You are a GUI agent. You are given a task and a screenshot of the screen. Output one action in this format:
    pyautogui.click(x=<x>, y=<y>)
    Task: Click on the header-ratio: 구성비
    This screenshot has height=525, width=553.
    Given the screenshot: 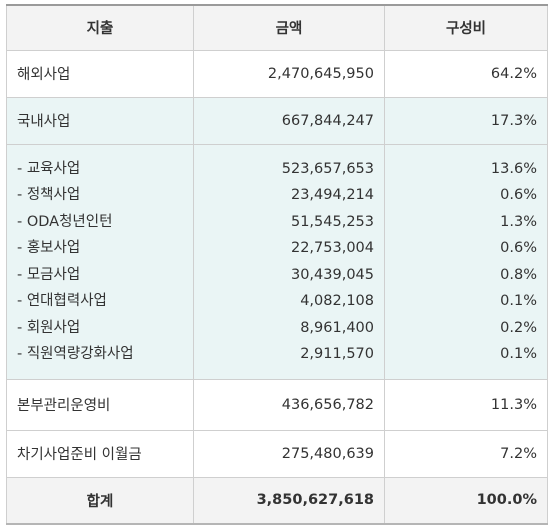 What is the action you would take?
    pyautogui.click(x=466, y=27)
    